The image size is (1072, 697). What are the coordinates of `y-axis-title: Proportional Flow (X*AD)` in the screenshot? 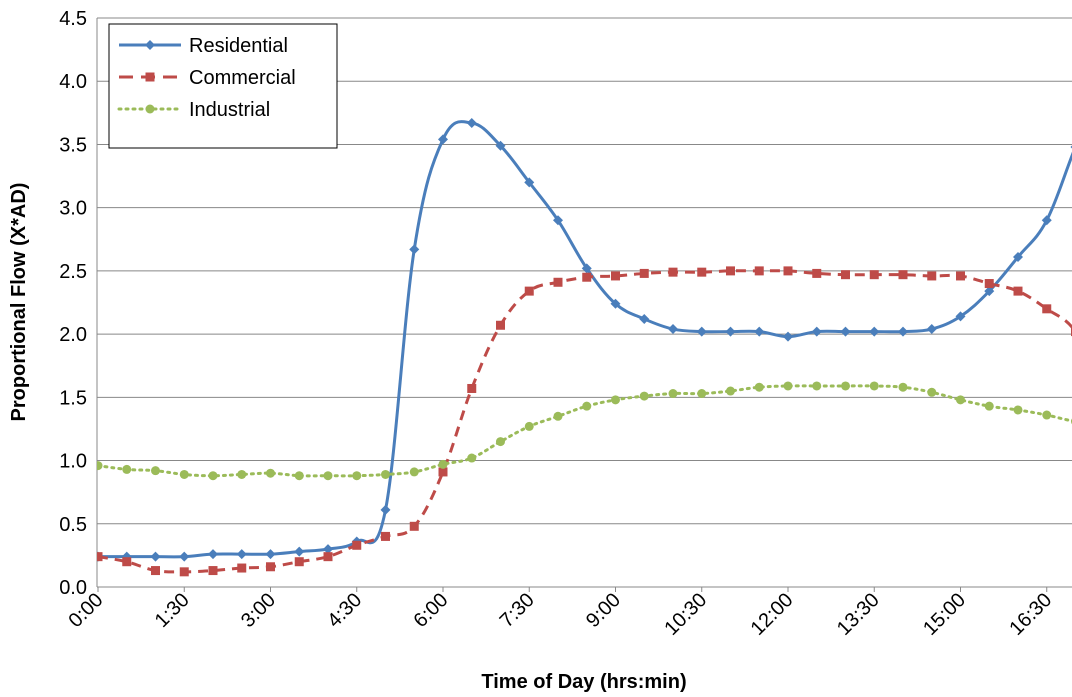 It's located at (19, 302).